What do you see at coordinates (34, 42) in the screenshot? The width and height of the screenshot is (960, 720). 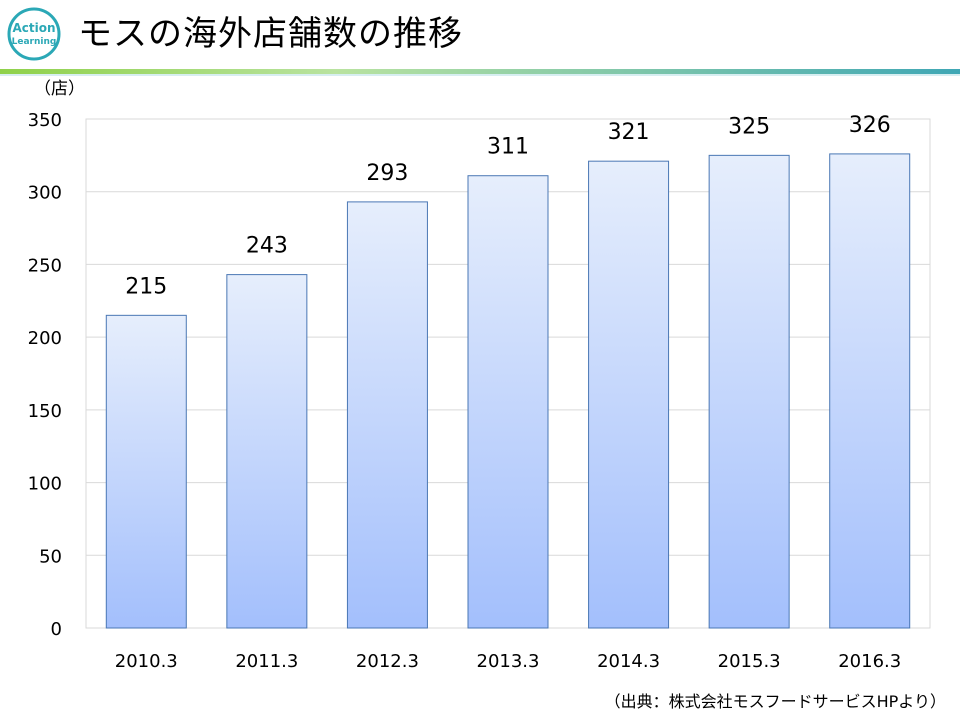 I see `logo-text-bottom: Learning` at bounding box center [34, 42].